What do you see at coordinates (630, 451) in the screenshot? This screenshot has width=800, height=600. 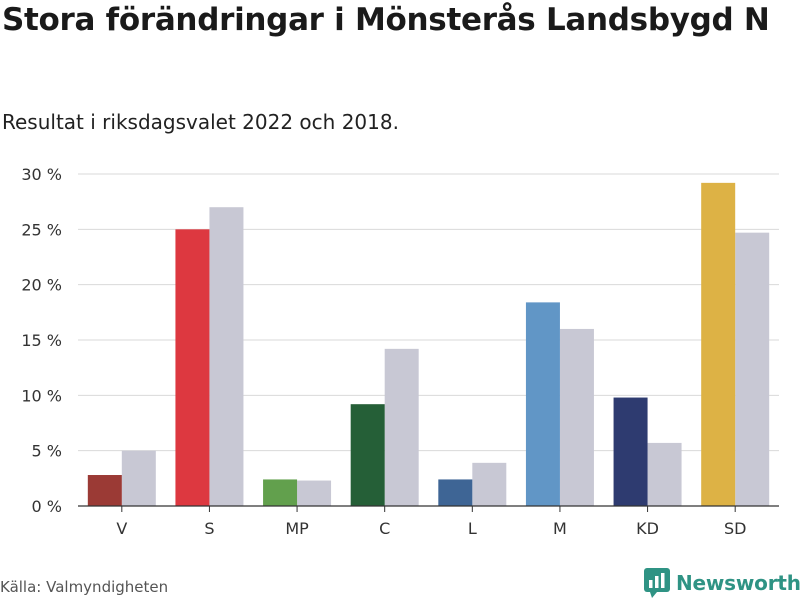 I see `bar-2022-kd` at bounding box center [630, 451].